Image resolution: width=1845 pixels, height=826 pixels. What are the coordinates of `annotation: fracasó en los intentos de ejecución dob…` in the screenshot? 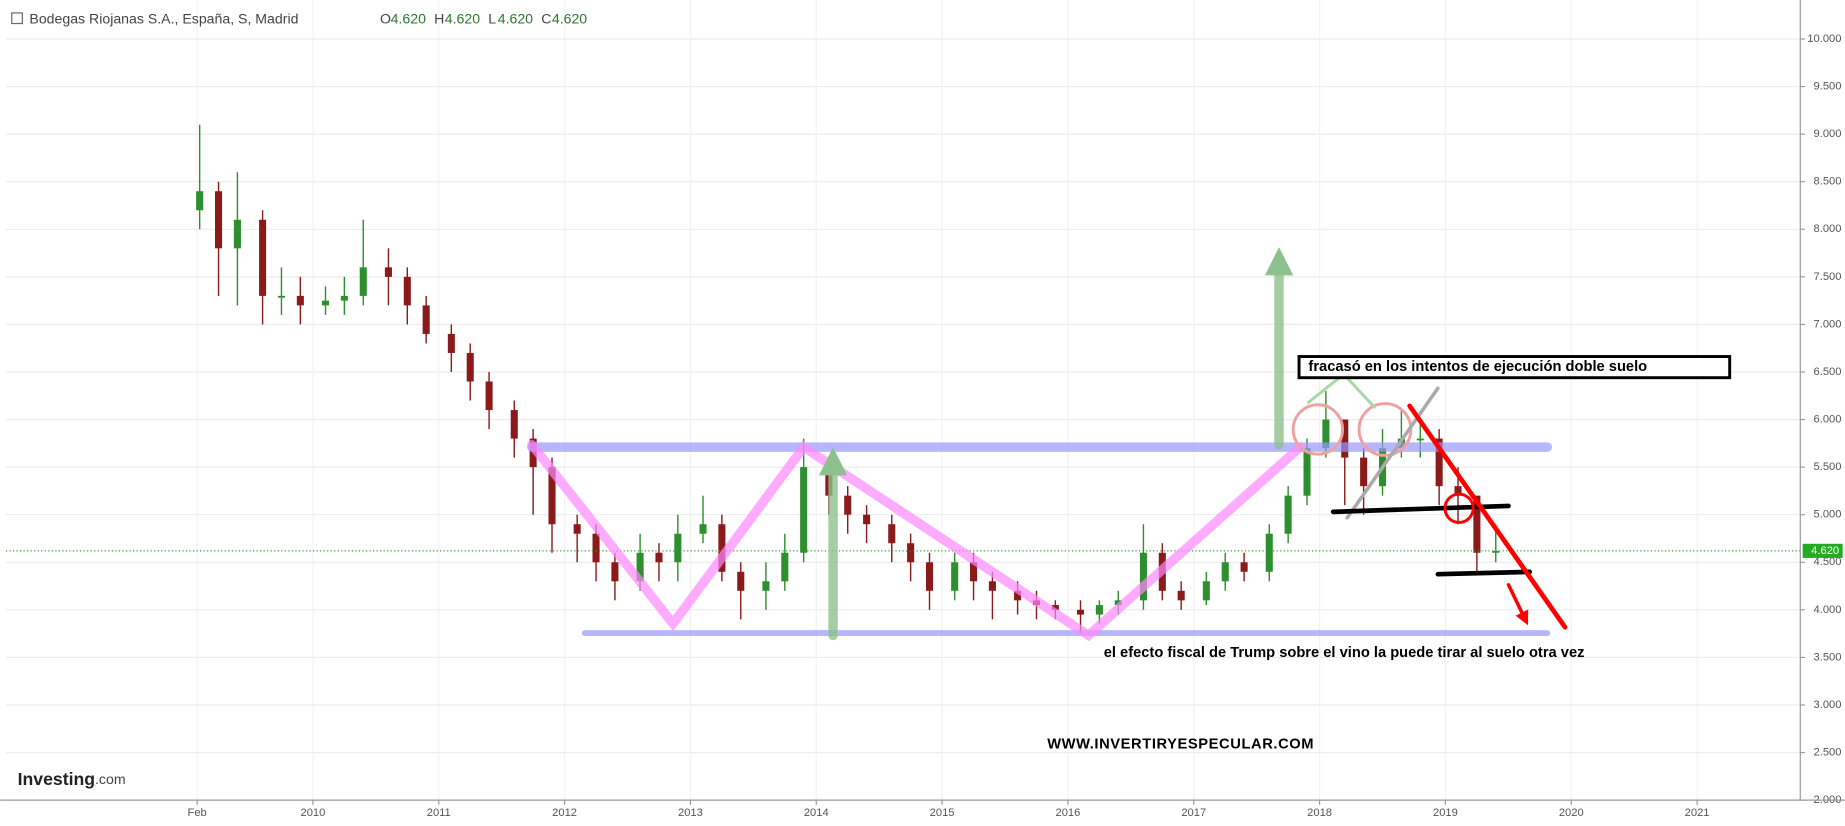 It's located at (1477, 367).